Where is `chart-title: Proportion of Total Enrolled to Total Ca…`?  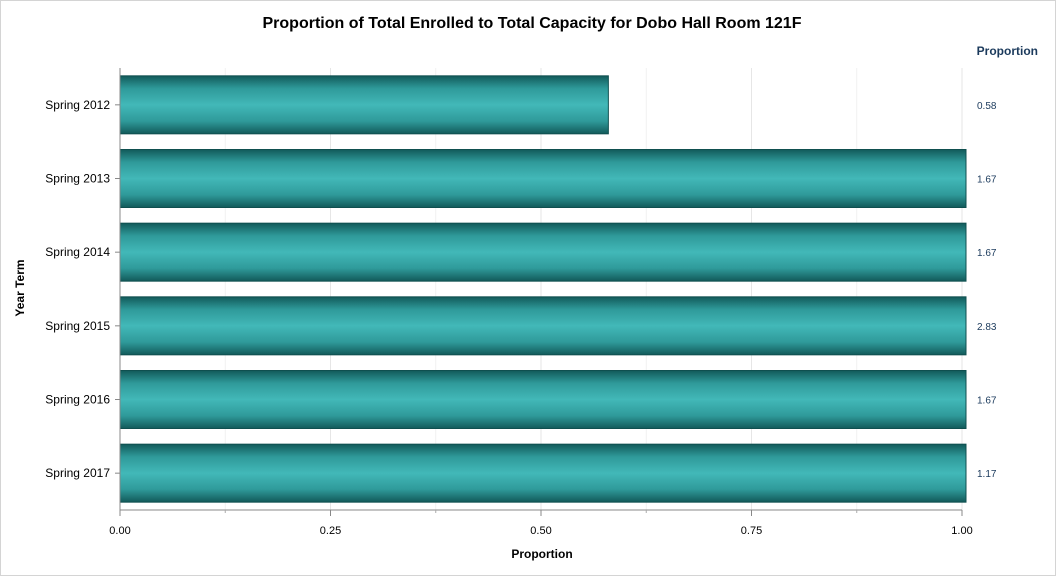
chart-title: Proportion of Total Enrolled to Total Ca… is located at coordinates (532, 23).